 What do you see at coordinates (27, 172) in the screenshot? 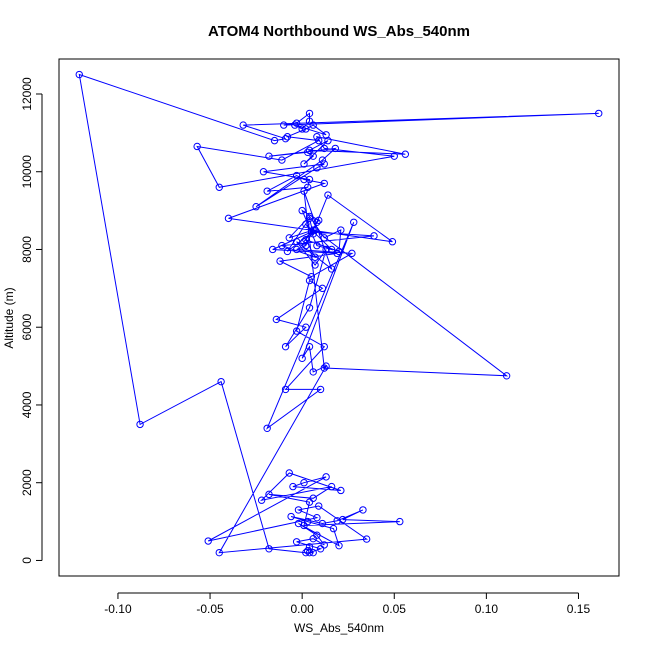
I see `y-tick-label: 10000` at bounding box center [27, 172].